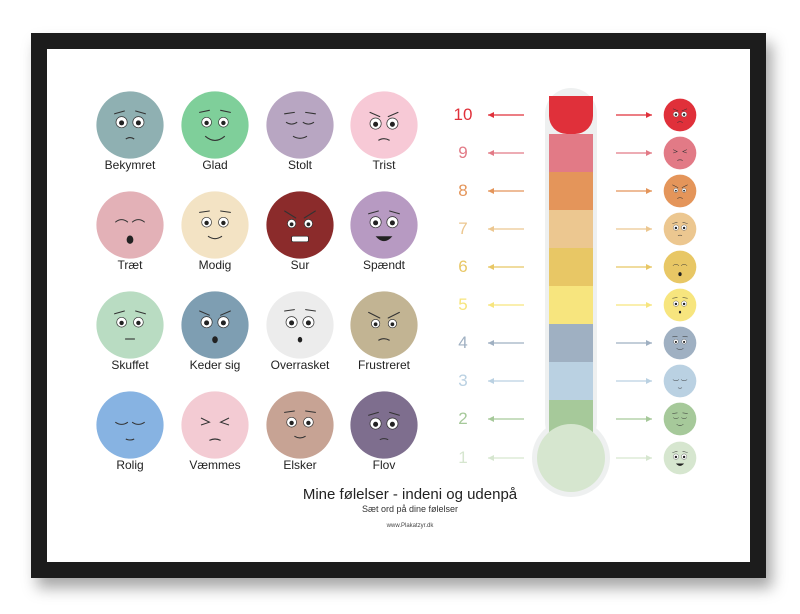 This screenshot has width=800, height=614. I want to click on emotion-face-worried-icon, so click(130, 127).